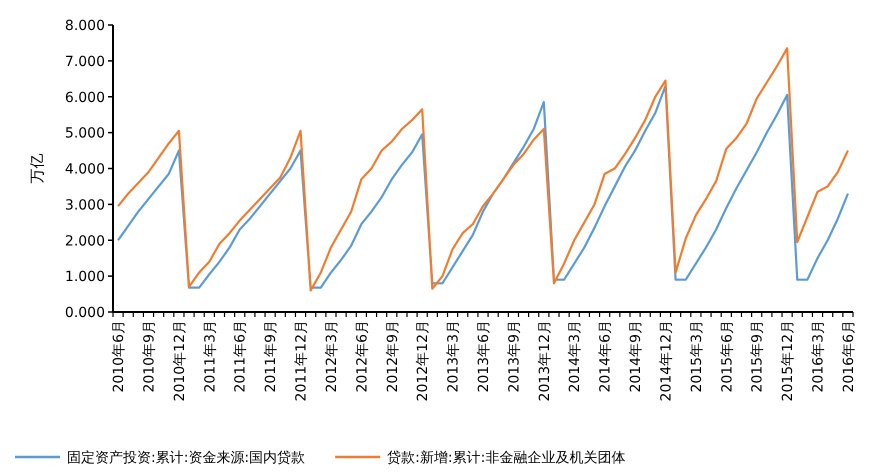  I want to click on x-tick-label: 2013年6月, so click(484, 356).